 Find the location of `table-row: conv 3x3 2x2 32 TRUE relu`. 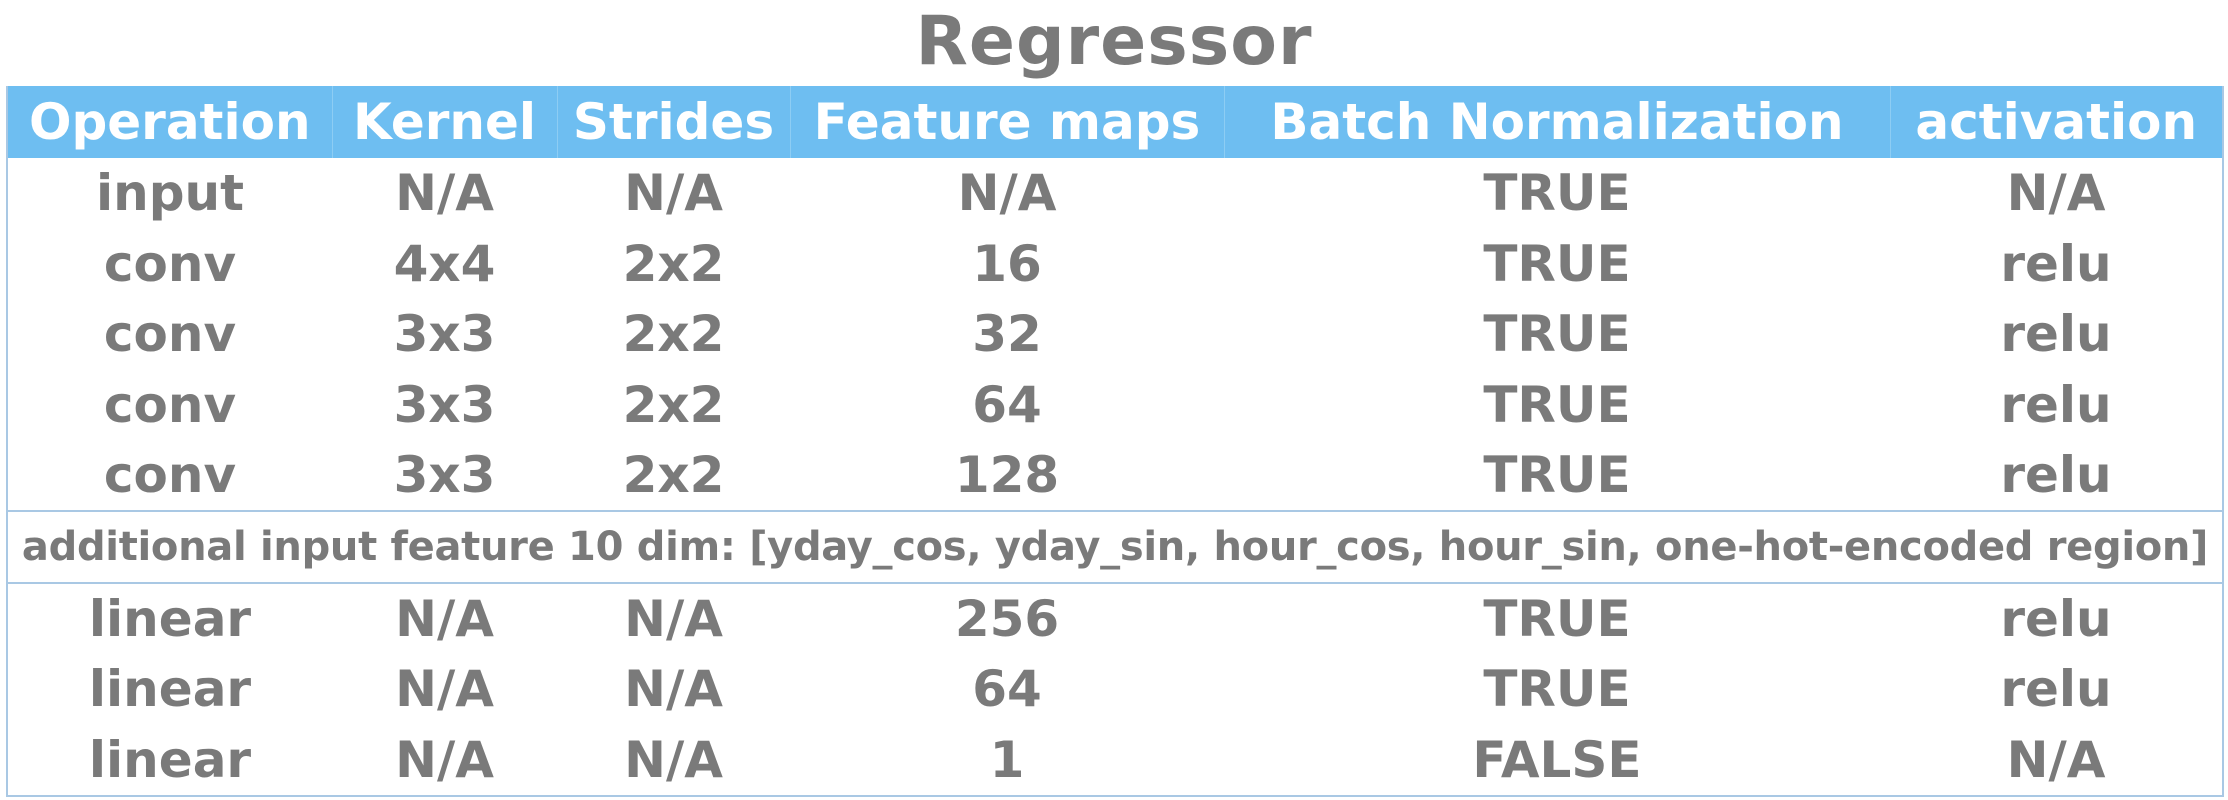

table-row: conv 3x3 2x2 32 TRUE relu is located at coordinates (1115, 334).